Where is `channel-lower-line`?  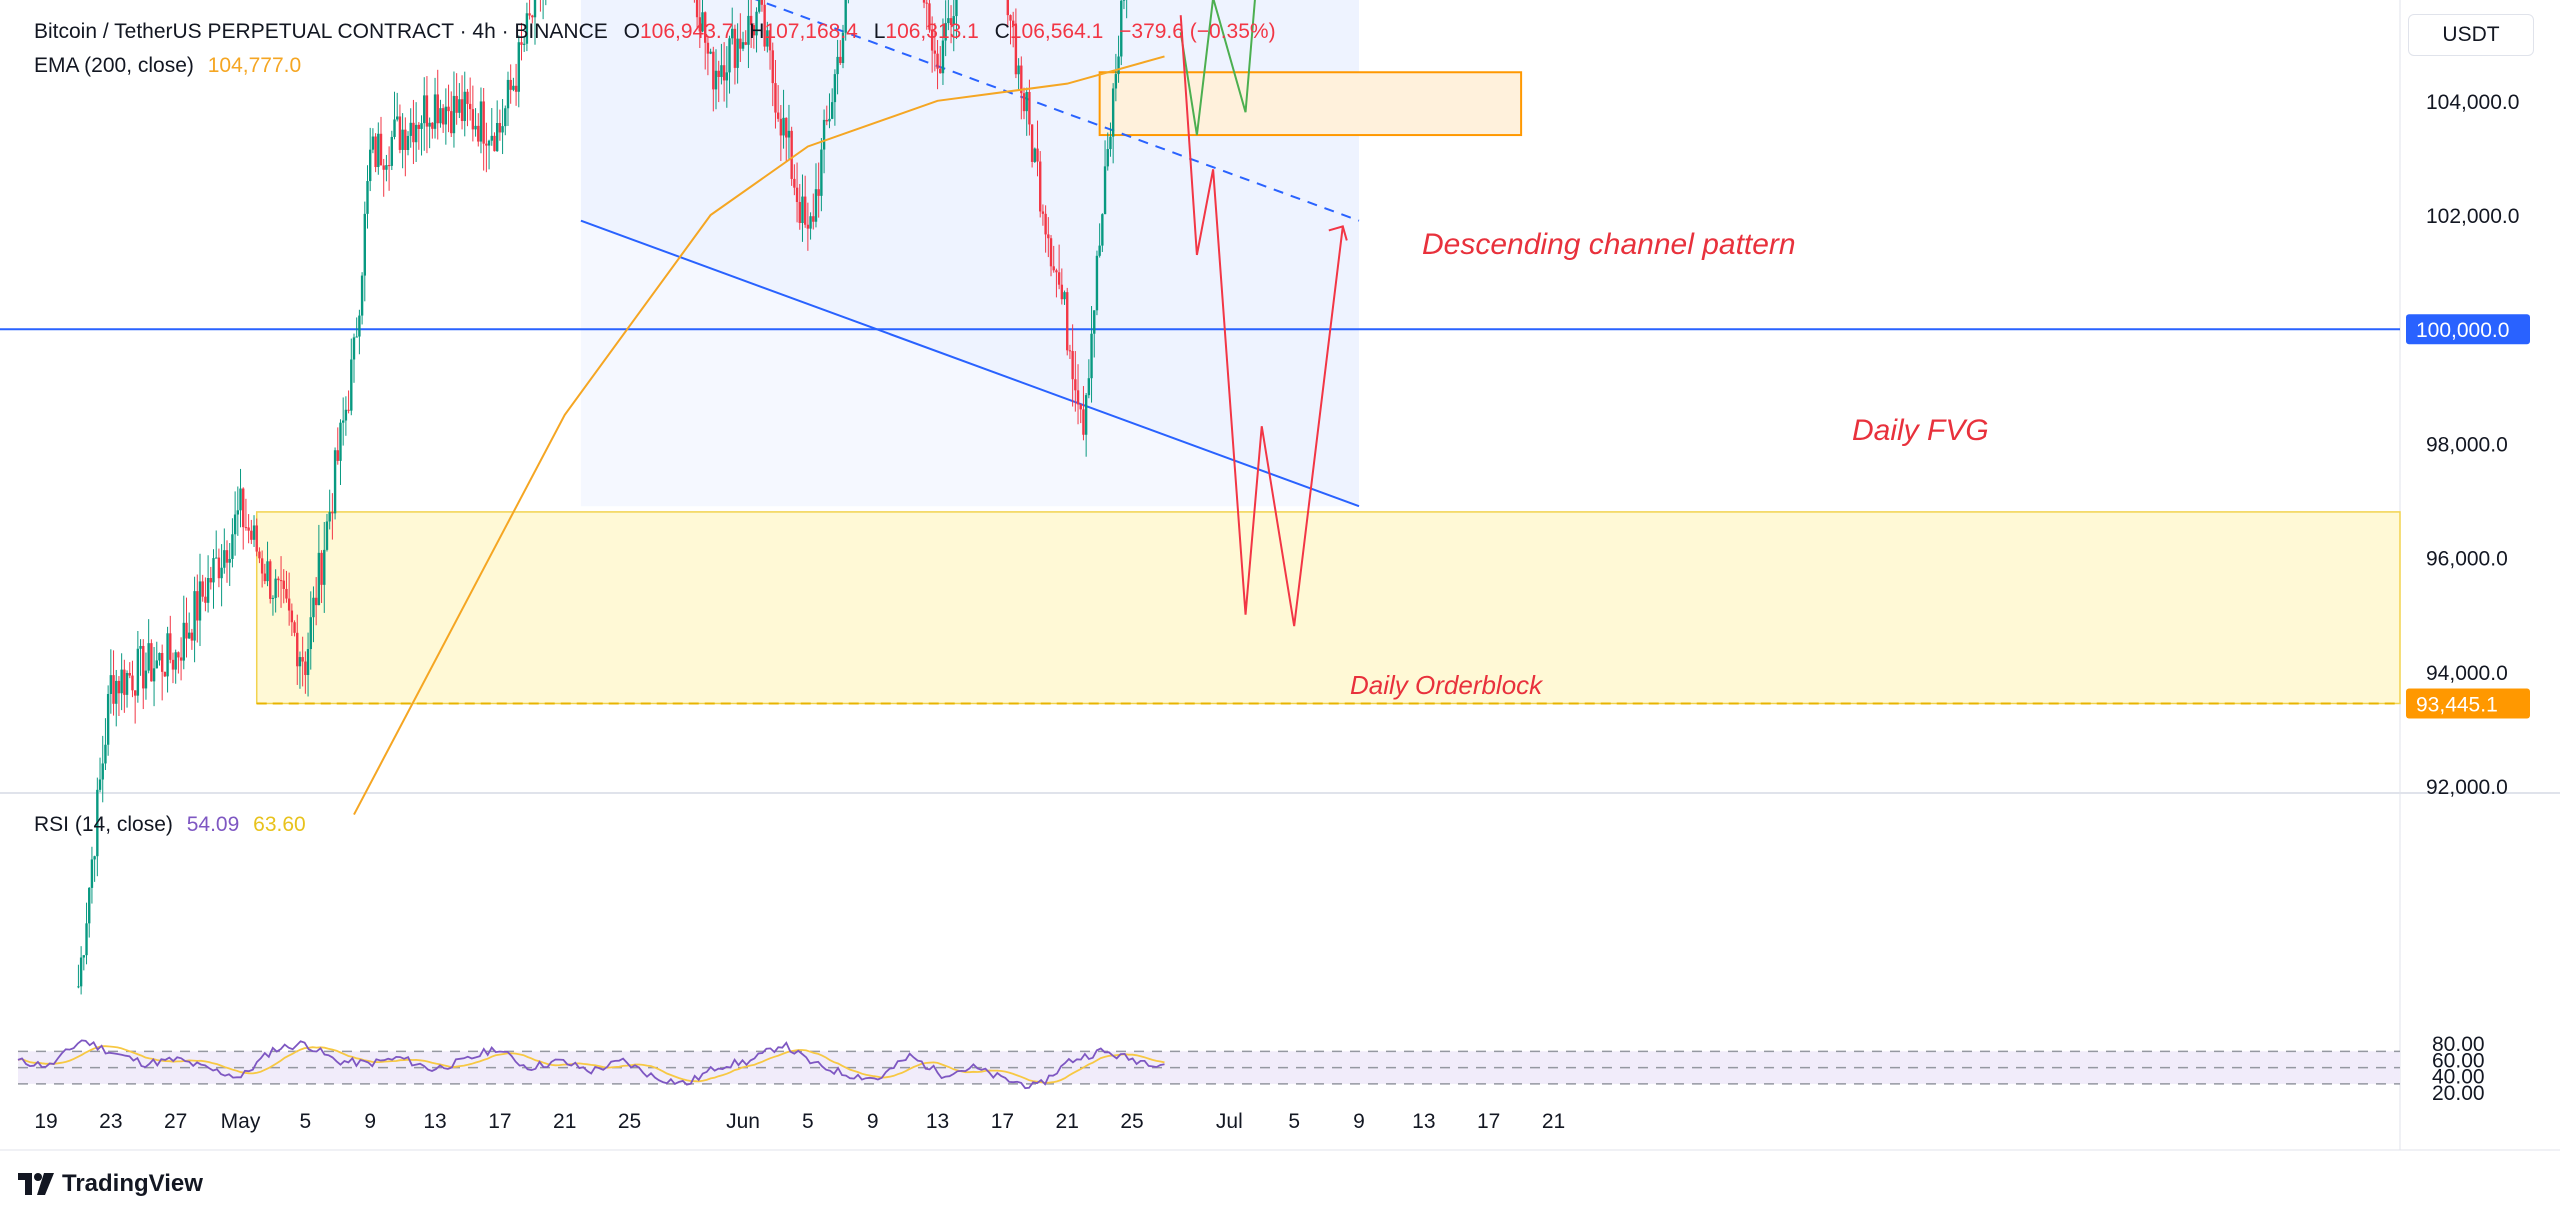
channel-lower-line is located at coordinates (970, 363).